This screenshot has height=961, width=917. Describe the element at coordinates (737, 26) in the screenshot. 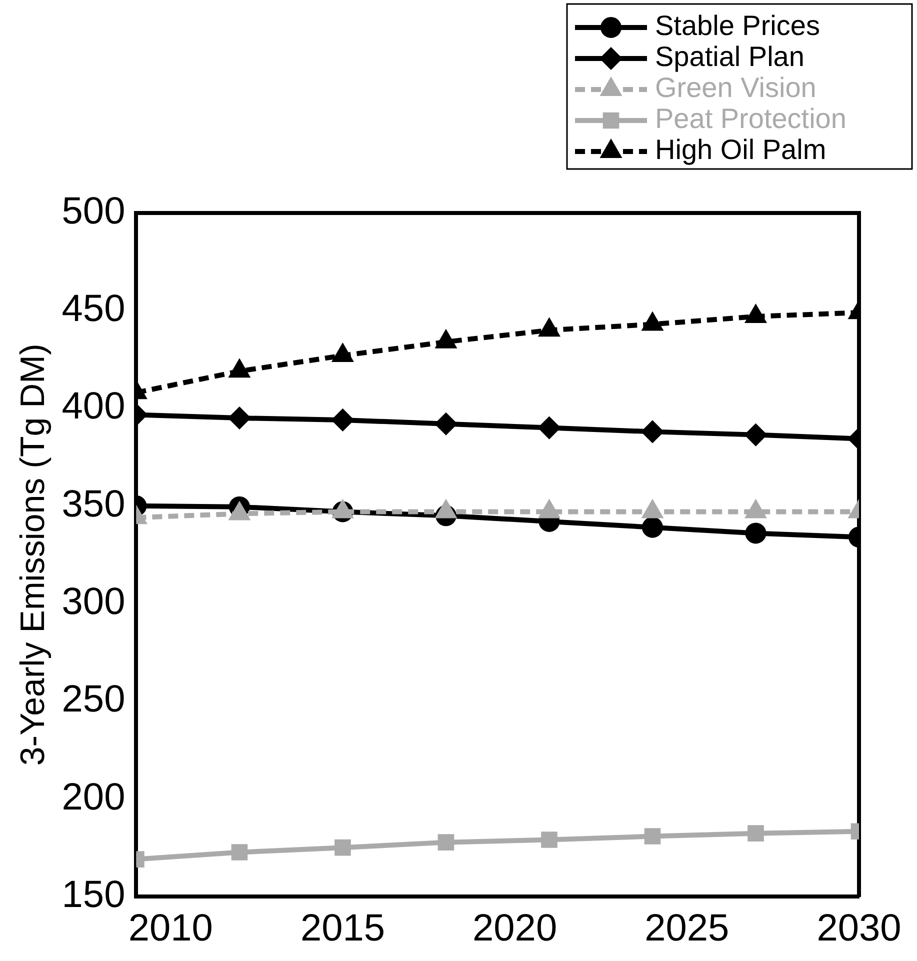

I see `legend-label: Stable Prices` at that location.